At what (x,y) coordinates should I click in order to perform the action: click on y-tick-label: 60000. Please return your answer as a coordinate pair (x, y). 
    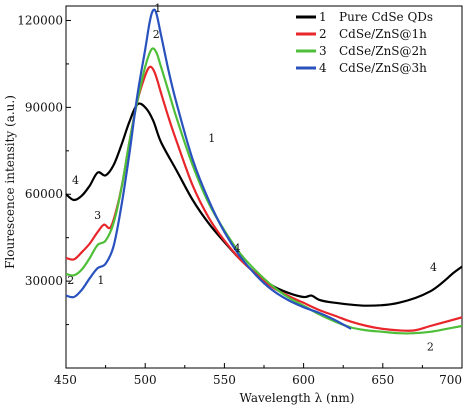
    Looking at the image, I should click on (44, 194).